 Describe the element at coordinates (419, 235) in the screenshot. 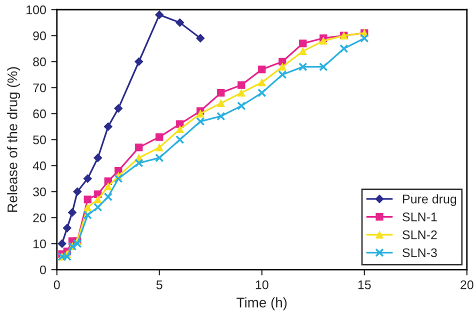

I see `legend-label: SLN-2` at that location.